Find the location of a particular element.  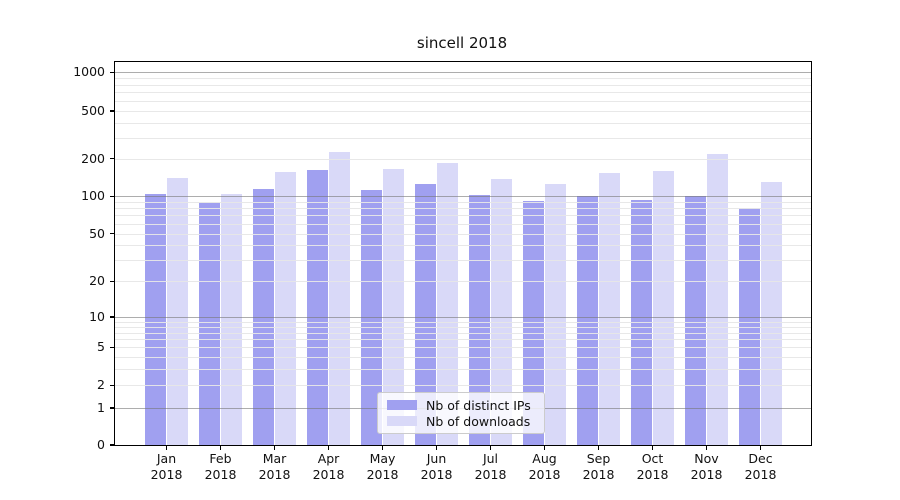

x-tick-label-2: Feb 2018 is located at coordinates (221, 467).